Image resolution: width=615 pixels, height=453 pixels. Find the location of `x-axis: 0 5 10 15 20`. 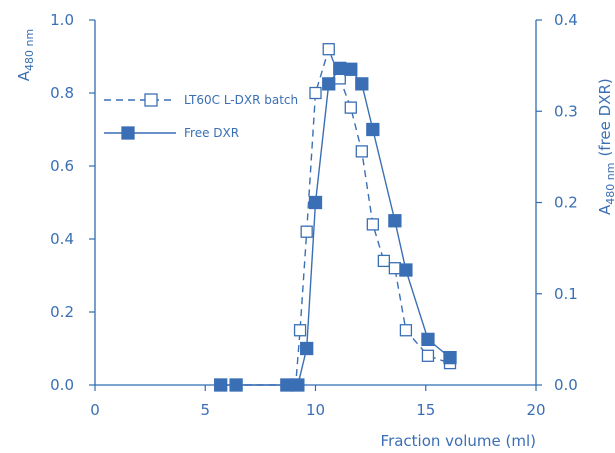

x-axis: 0 5 10 15 20 is located at coordinates (318, 402).